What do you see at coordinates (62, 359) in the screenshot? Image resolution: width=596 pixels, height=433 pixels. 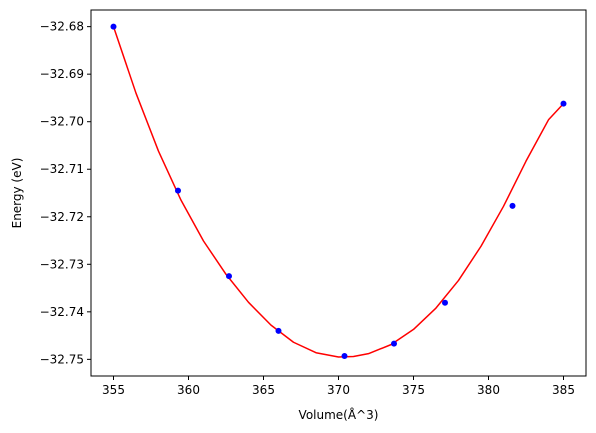 I see `y-tick-label: −32.75` at bounding box center [62, 359].